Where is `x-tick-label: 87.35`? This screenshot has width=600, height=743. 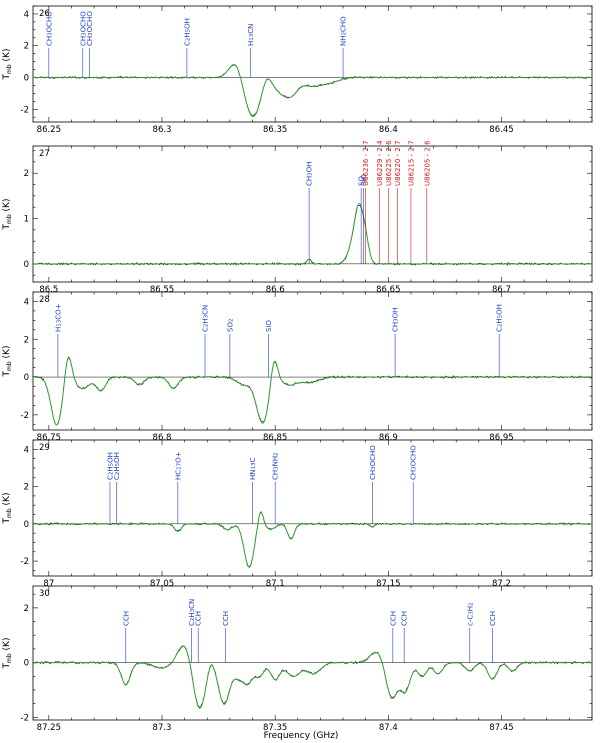 x-tick-label: 87.35 is located at coordinates (275, 728).